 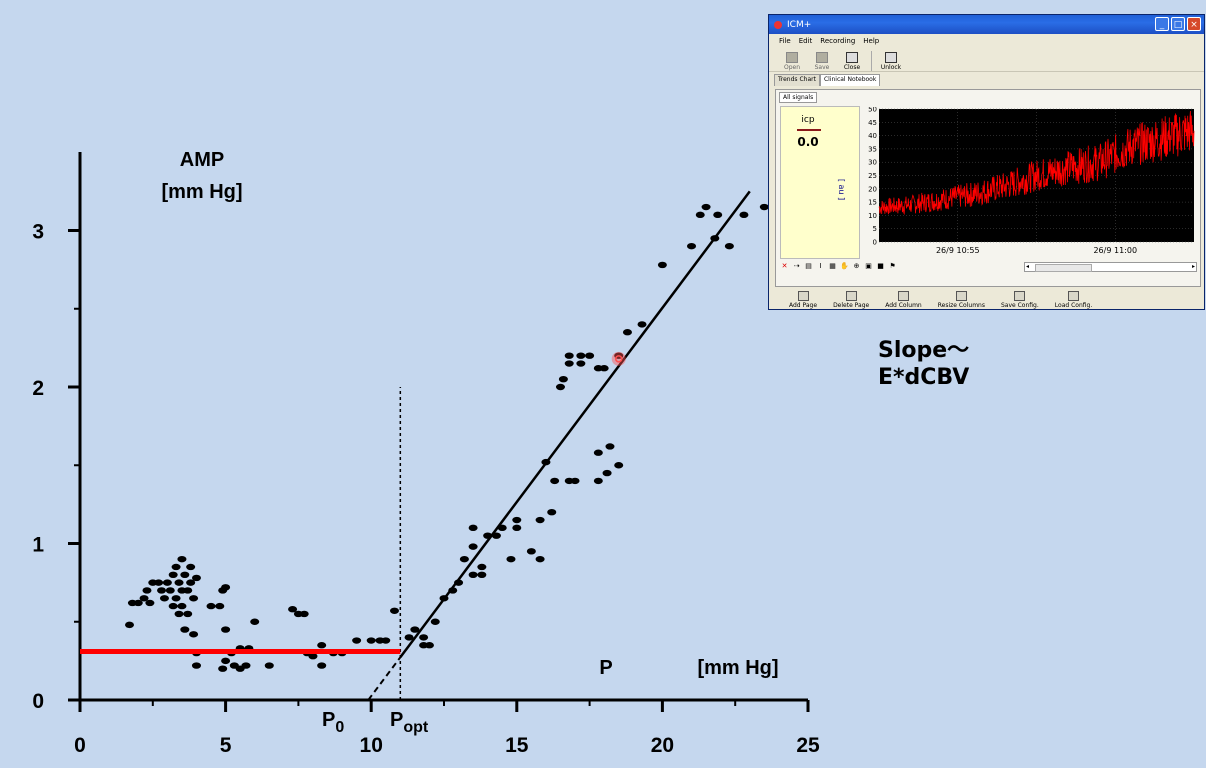 I want to click on inset-y-tick-label: 20, so click(x=872, y=189).